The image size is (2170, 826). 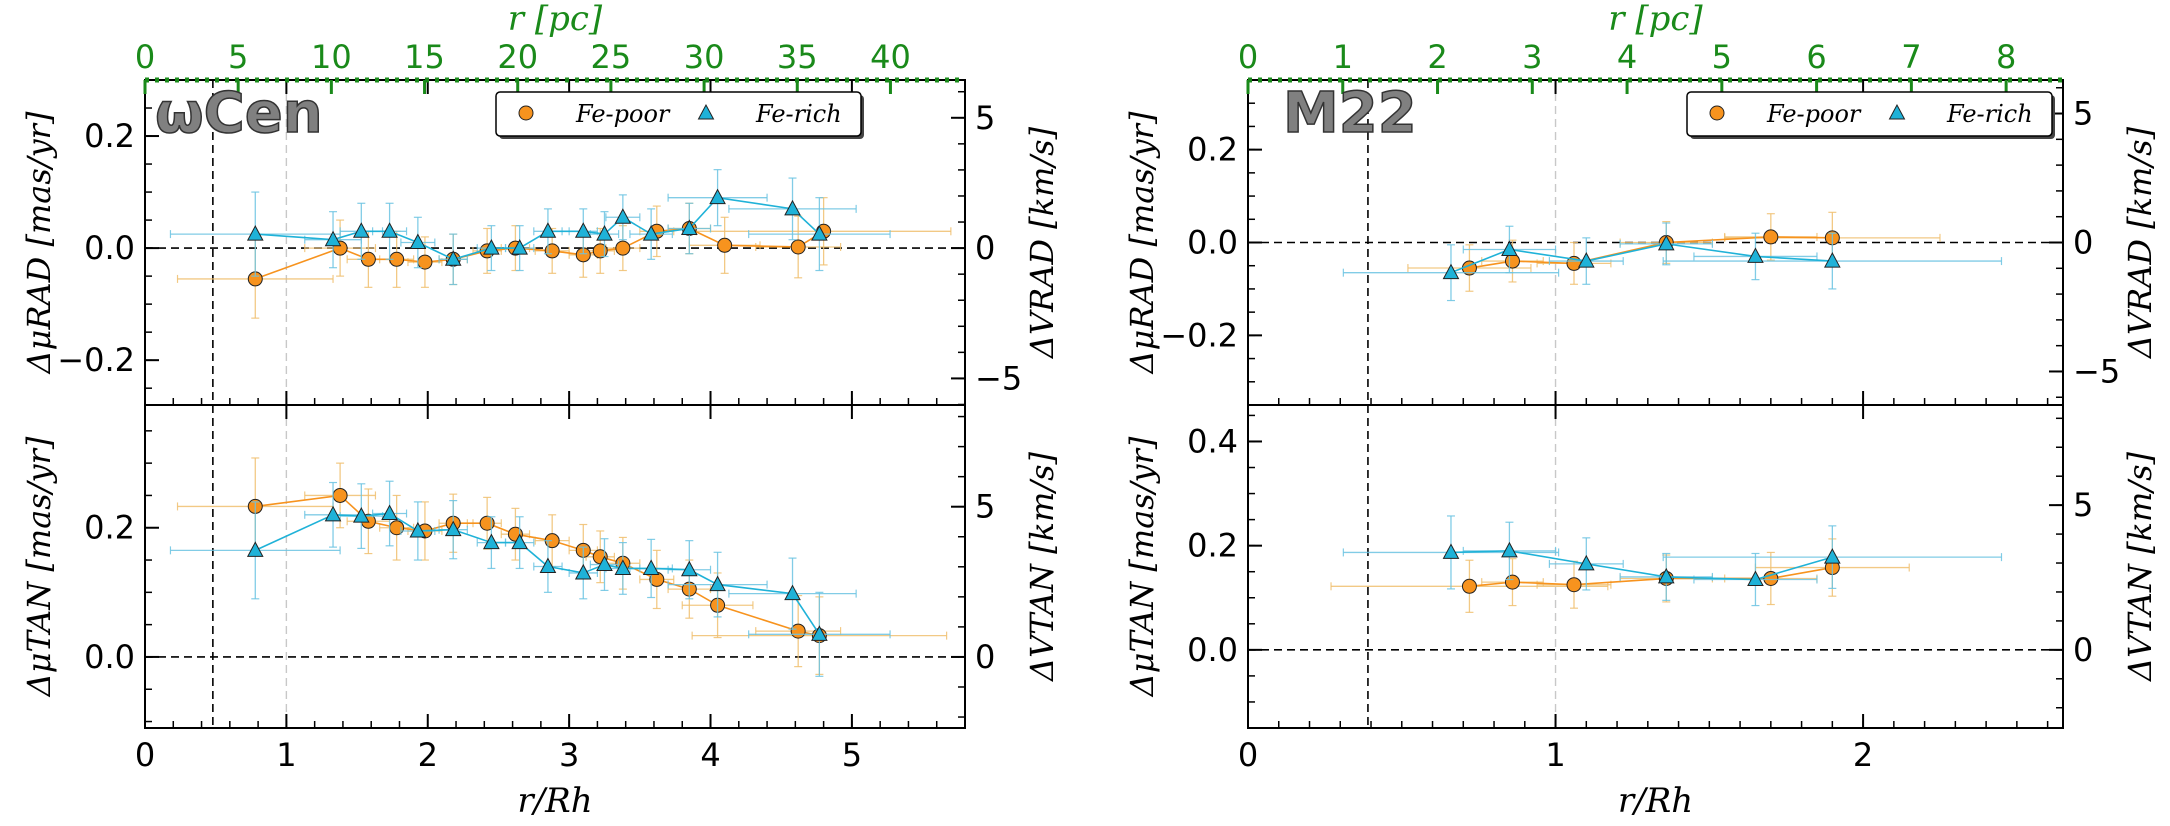 What do you see at coordinates (239, 113) in the screenshot?
I see `panel-title: ωCen` at bounding box center [239, 113].